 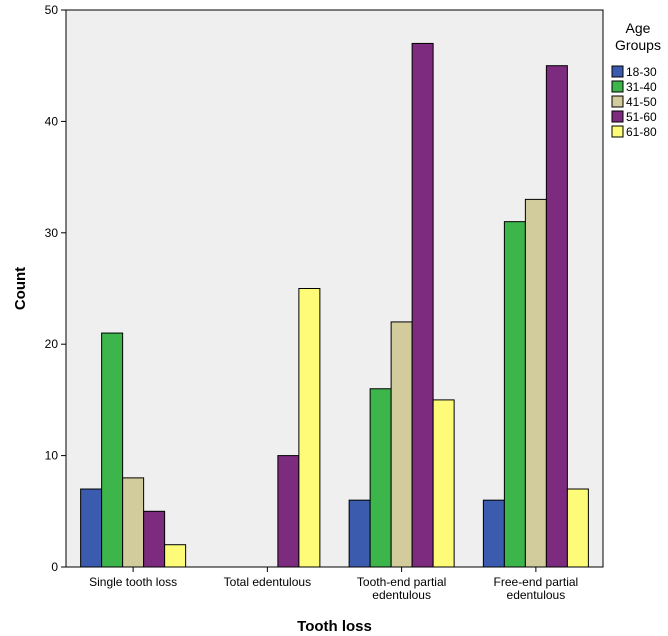 What do you see at coordinates (55, 288) in the screenshot?
I see `y-axis: 0 10 20 30 40 50` at bounding box center [55, 288].